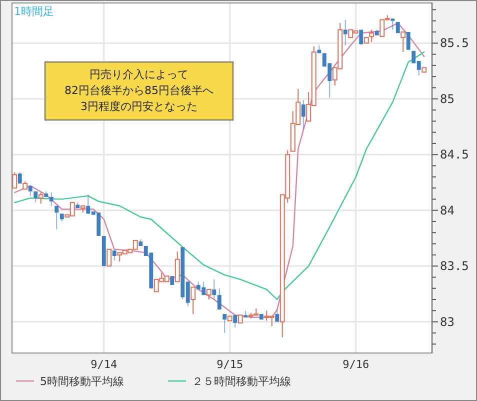 The height and width of the screenshot is (401, 477). What do you see at coordinates (241, 381) in the screenshot?
I see `legend-label: ２５時間移動平均線` at bounding box center [241, 381].